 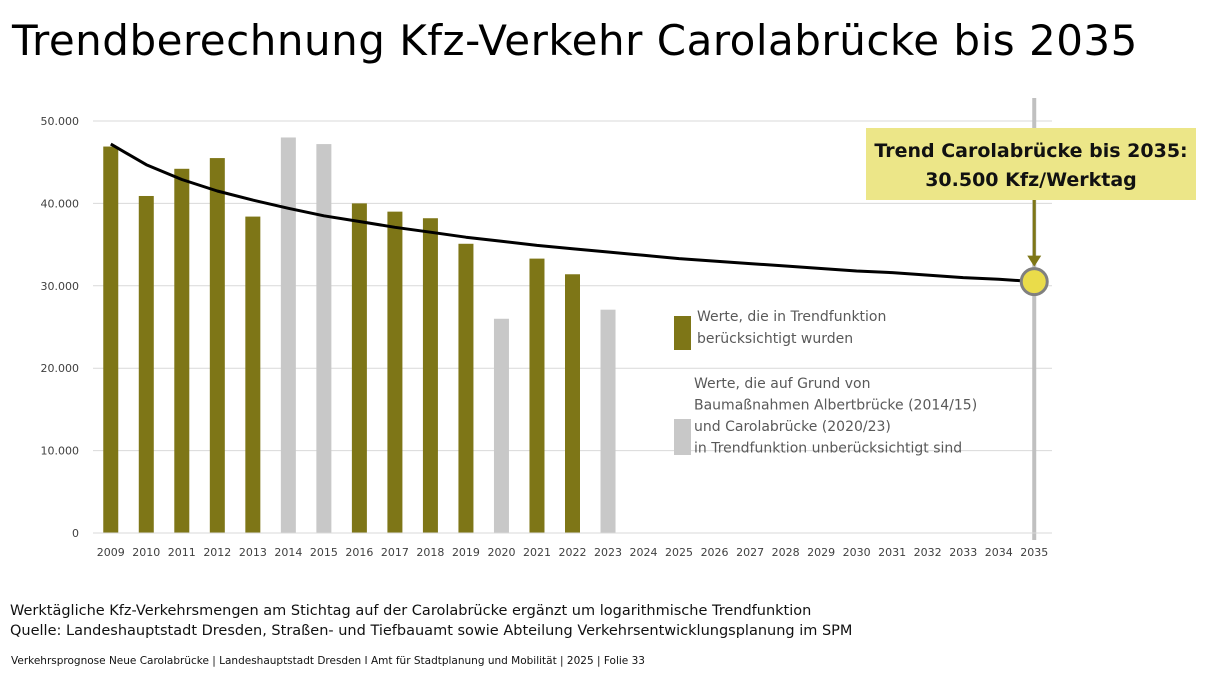 I want to click on callout-text: 30.500 Kfz/Werktag, so click(x=1031, y=180).